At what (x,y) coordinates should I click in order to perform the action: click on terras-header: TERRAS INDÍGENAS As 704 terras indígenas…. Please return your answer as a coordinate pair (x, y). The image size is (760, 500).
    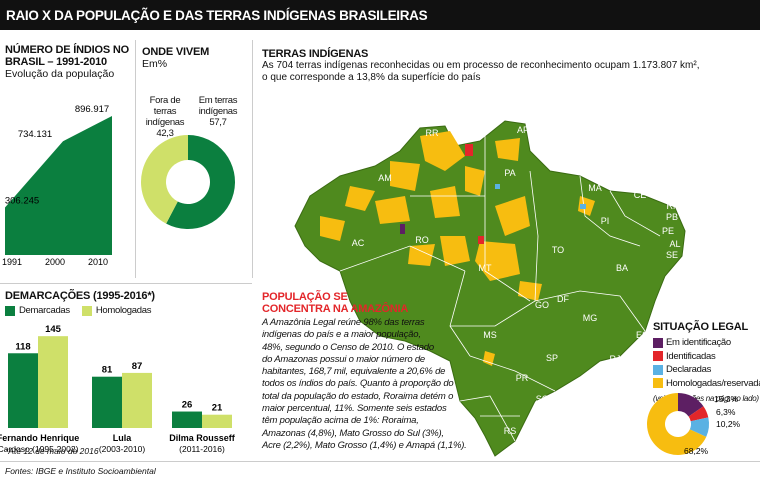
    Looking at the image, I should click on (509, 66).